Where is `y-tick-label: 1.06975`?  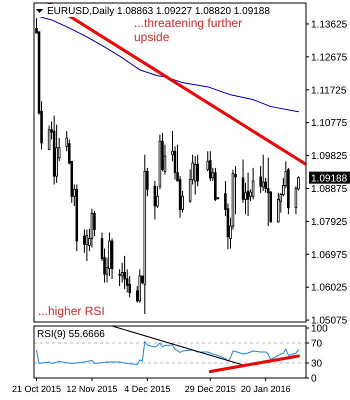
y-tick-label: 1.06975 is located at coordinates (329, 255).